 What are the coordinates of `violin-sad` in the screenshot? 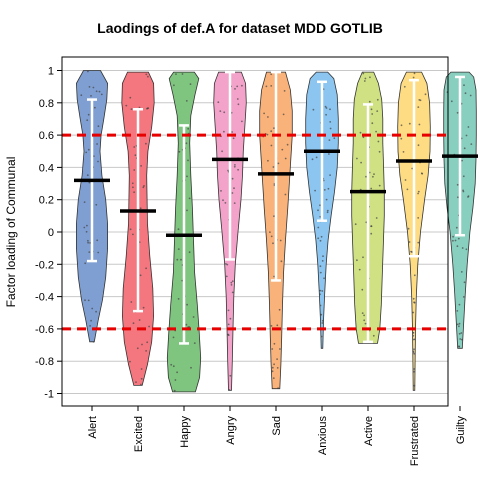 It's located at (276, 230).